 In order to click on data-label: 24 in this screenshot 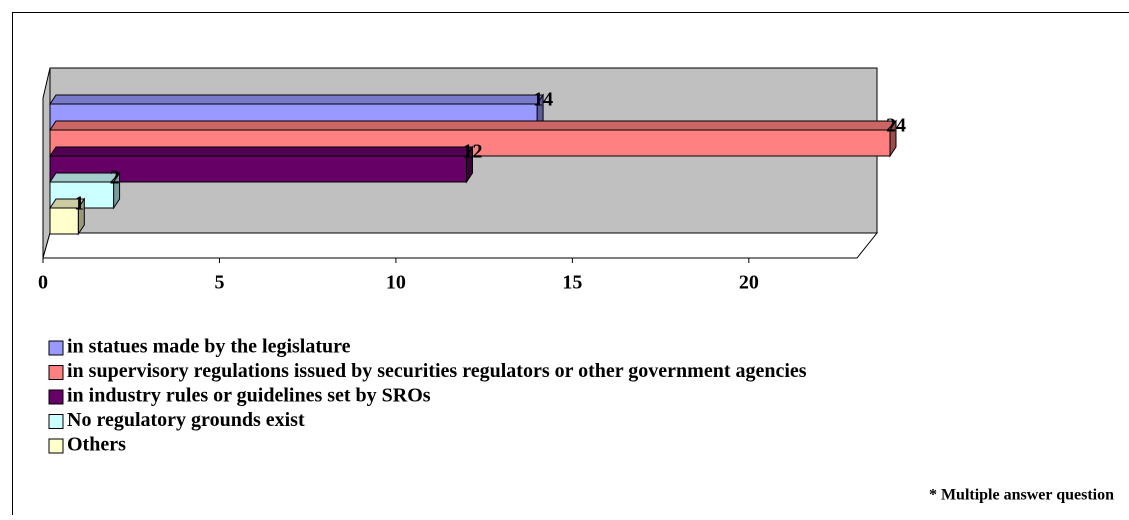, I will do `click(896, 126)`.